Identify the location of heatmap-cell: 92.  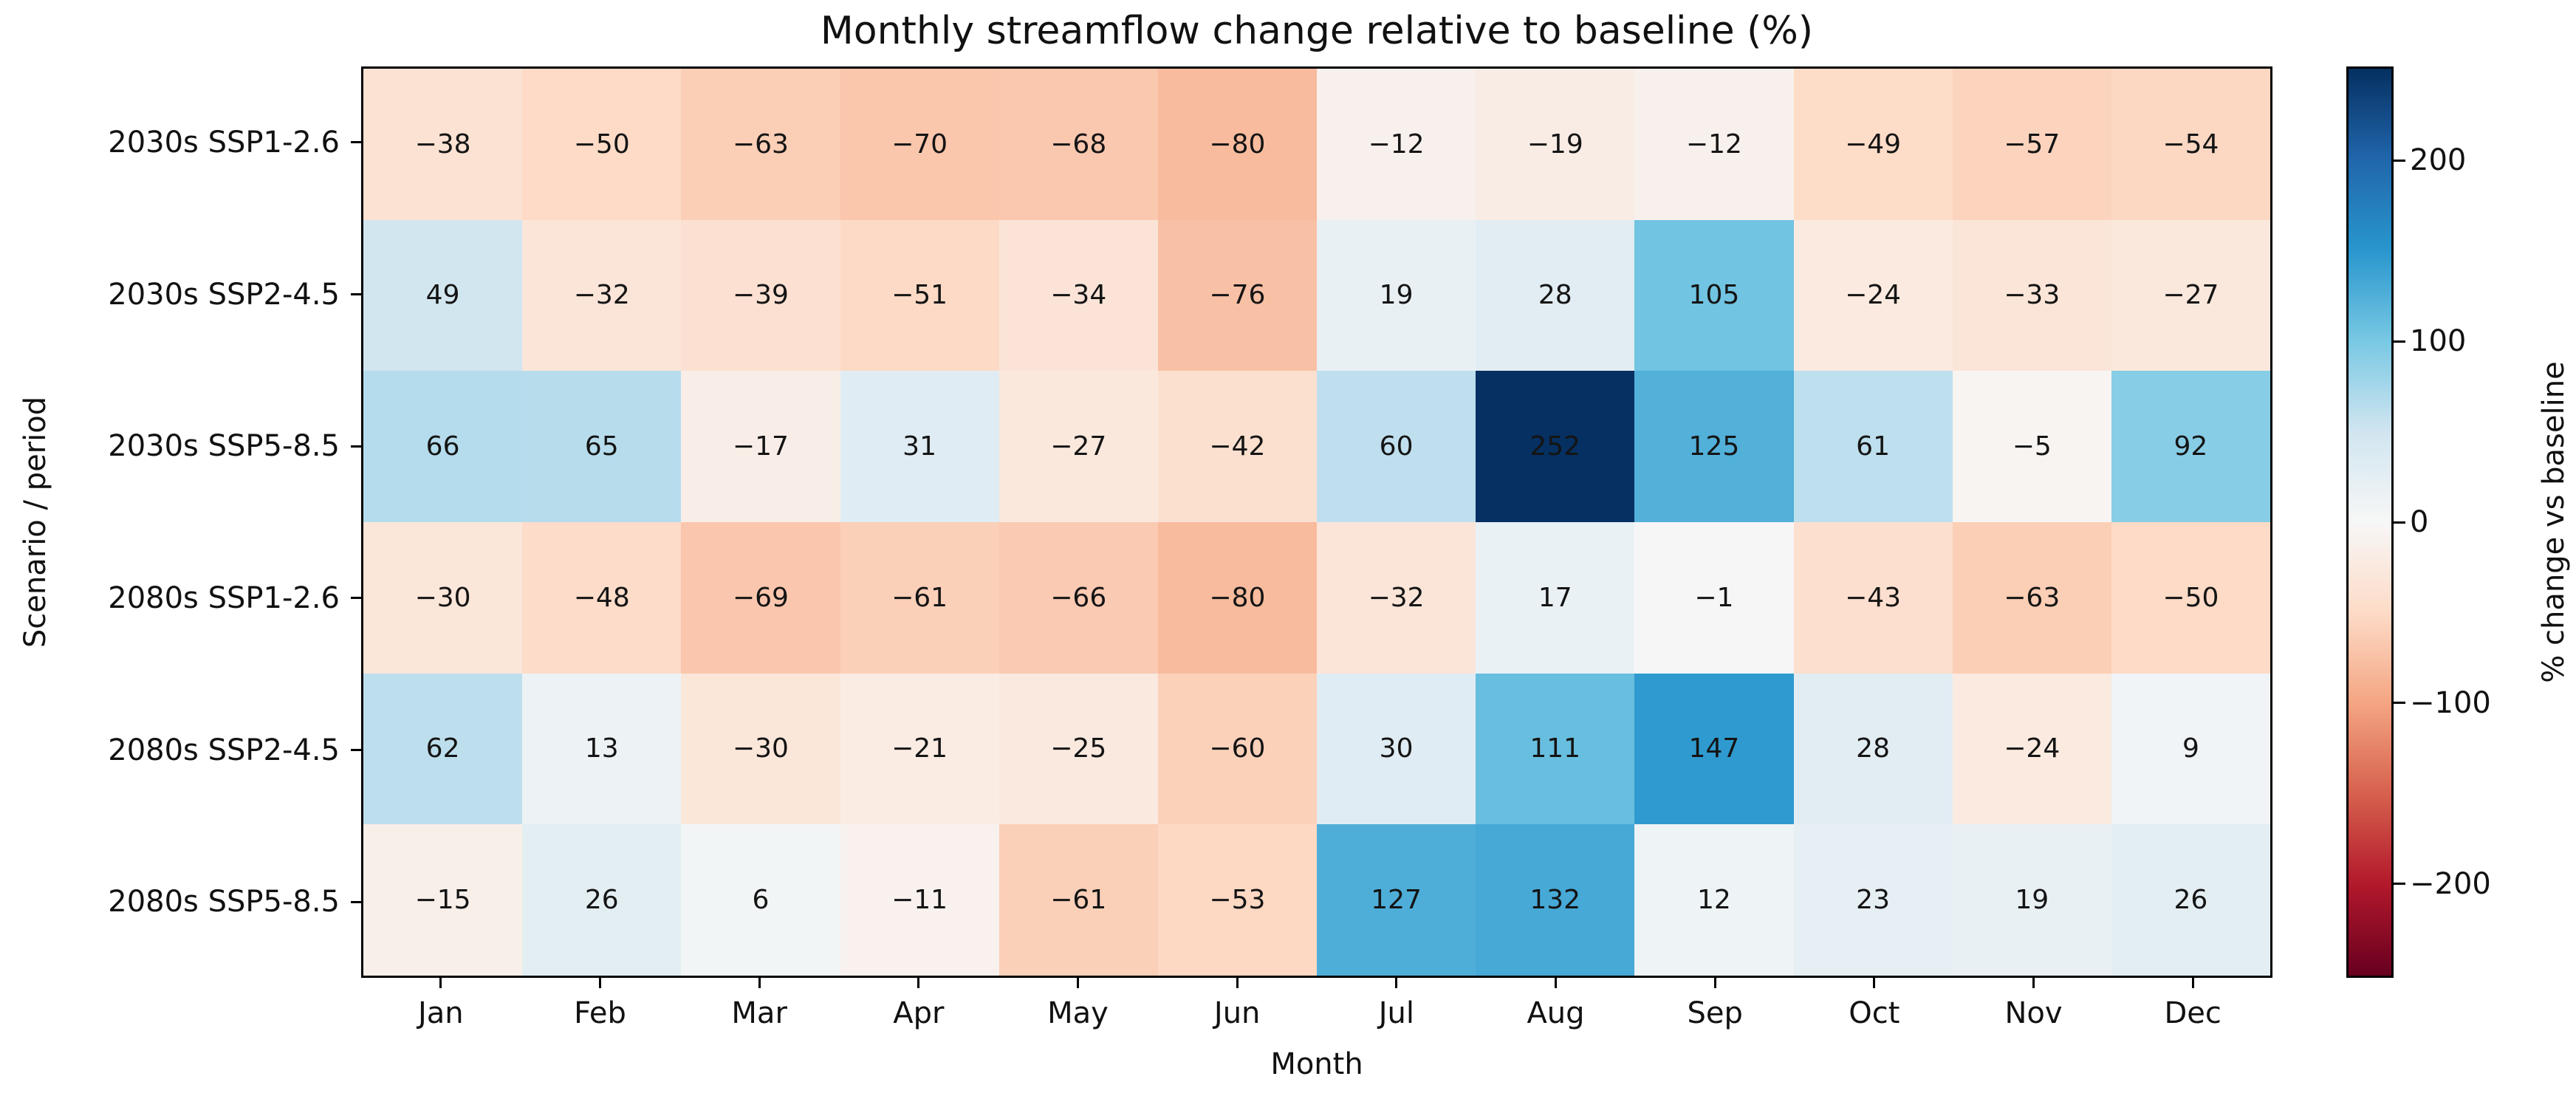
(2190, 446).